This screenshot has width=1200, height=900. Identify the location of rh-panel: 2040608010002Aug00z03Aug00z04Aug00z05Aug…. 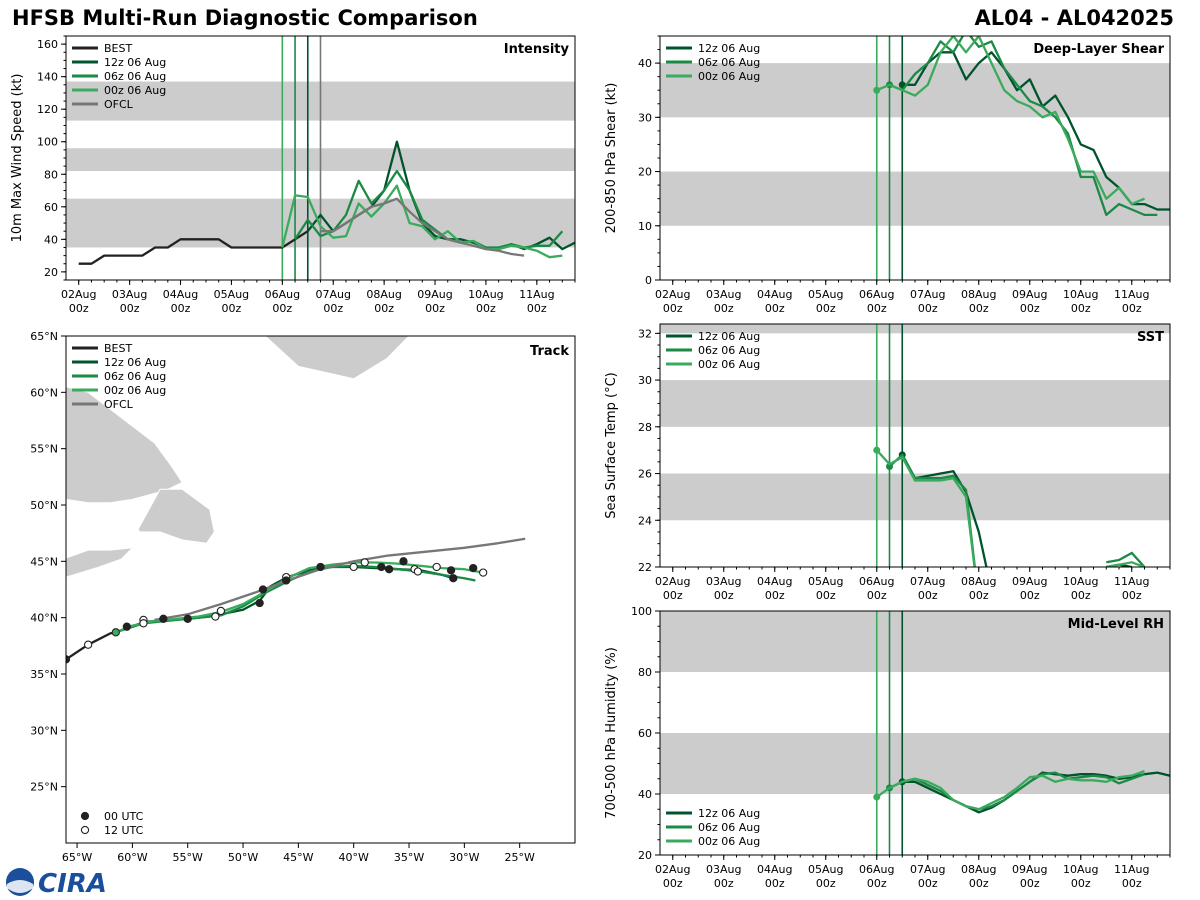
(887, 747).